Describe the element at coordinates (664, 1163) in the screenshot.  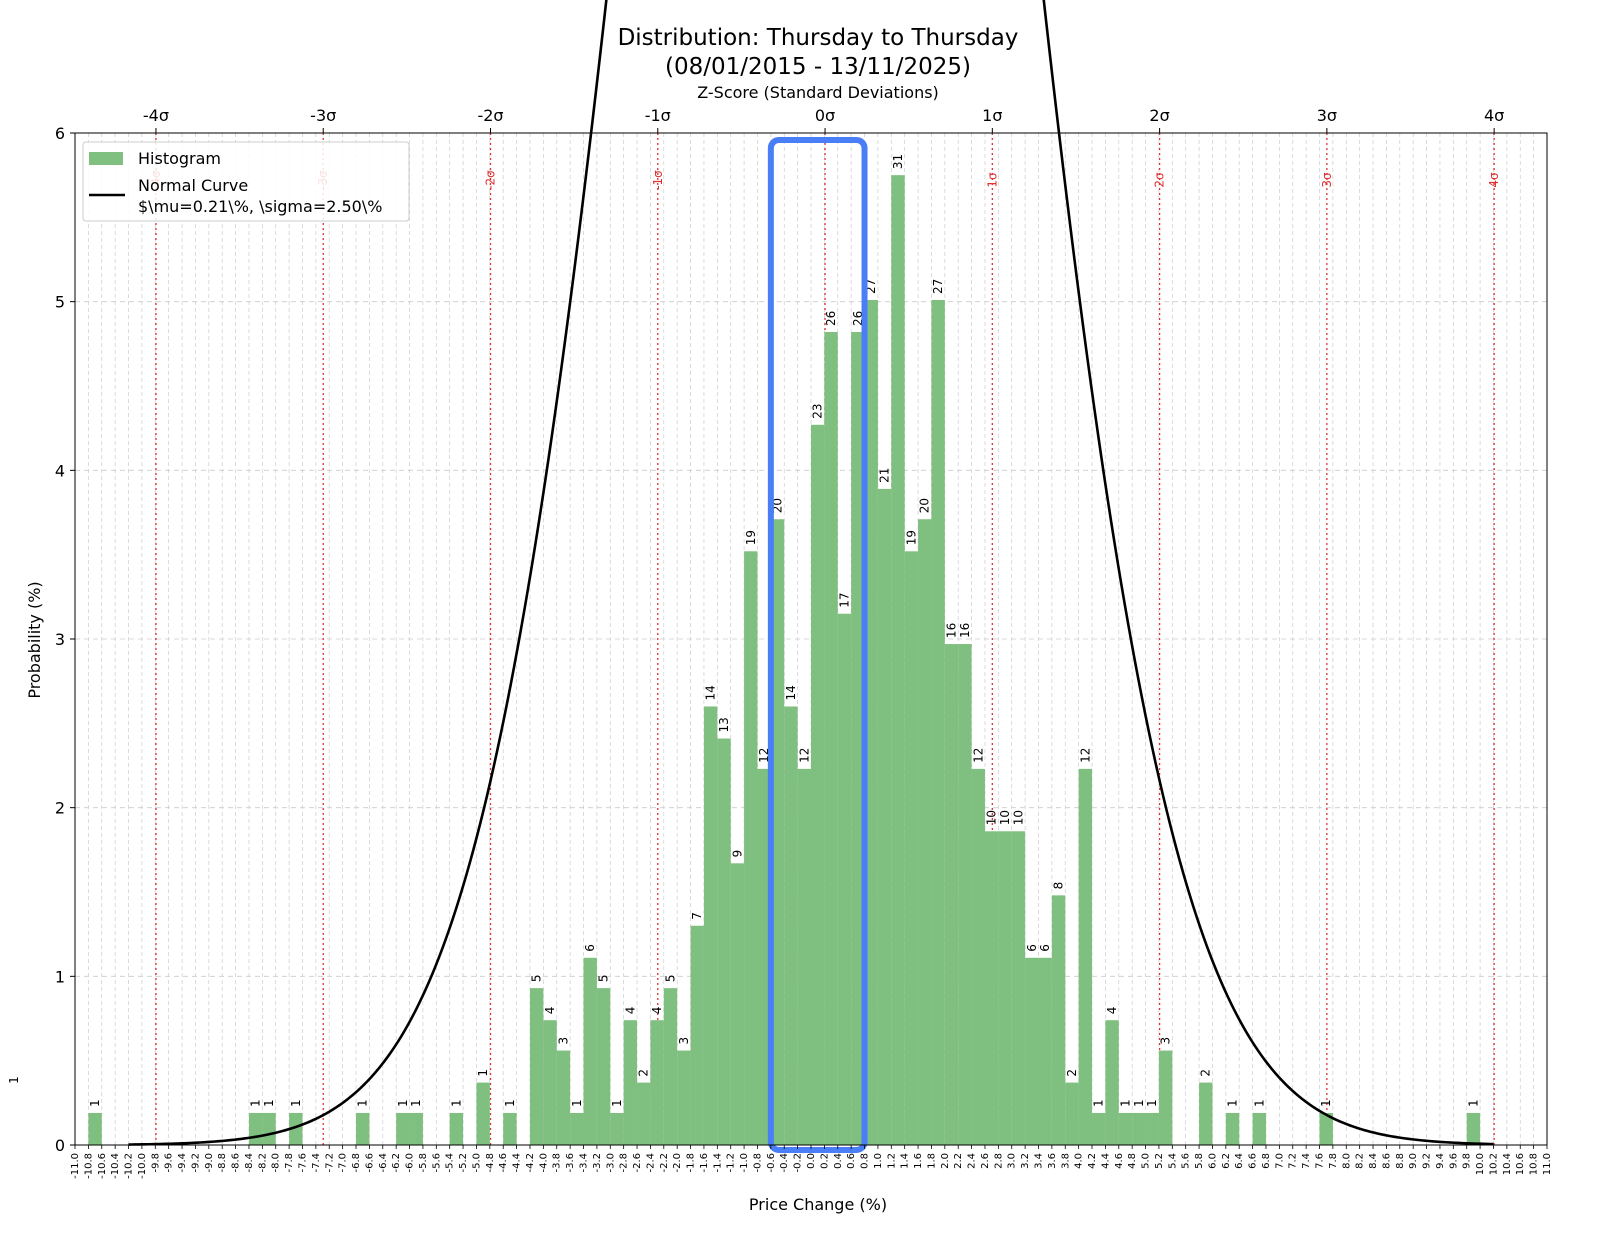
I see `x-tick-label: -2.2` at that location.